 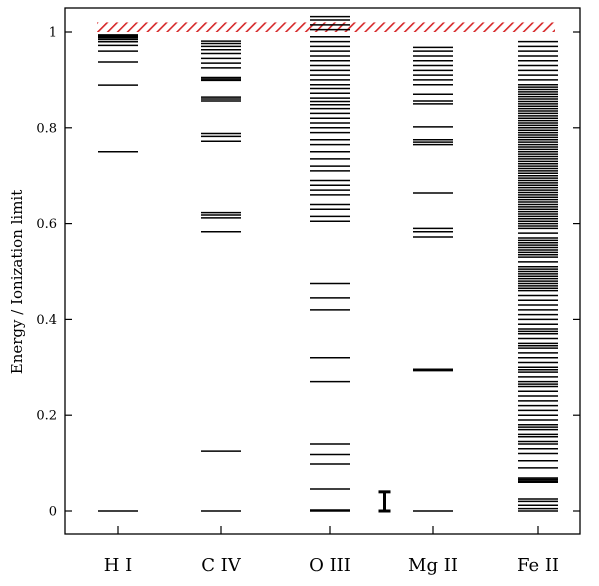 I want to click on category-label: Mg II, so click(x=433, y=565).